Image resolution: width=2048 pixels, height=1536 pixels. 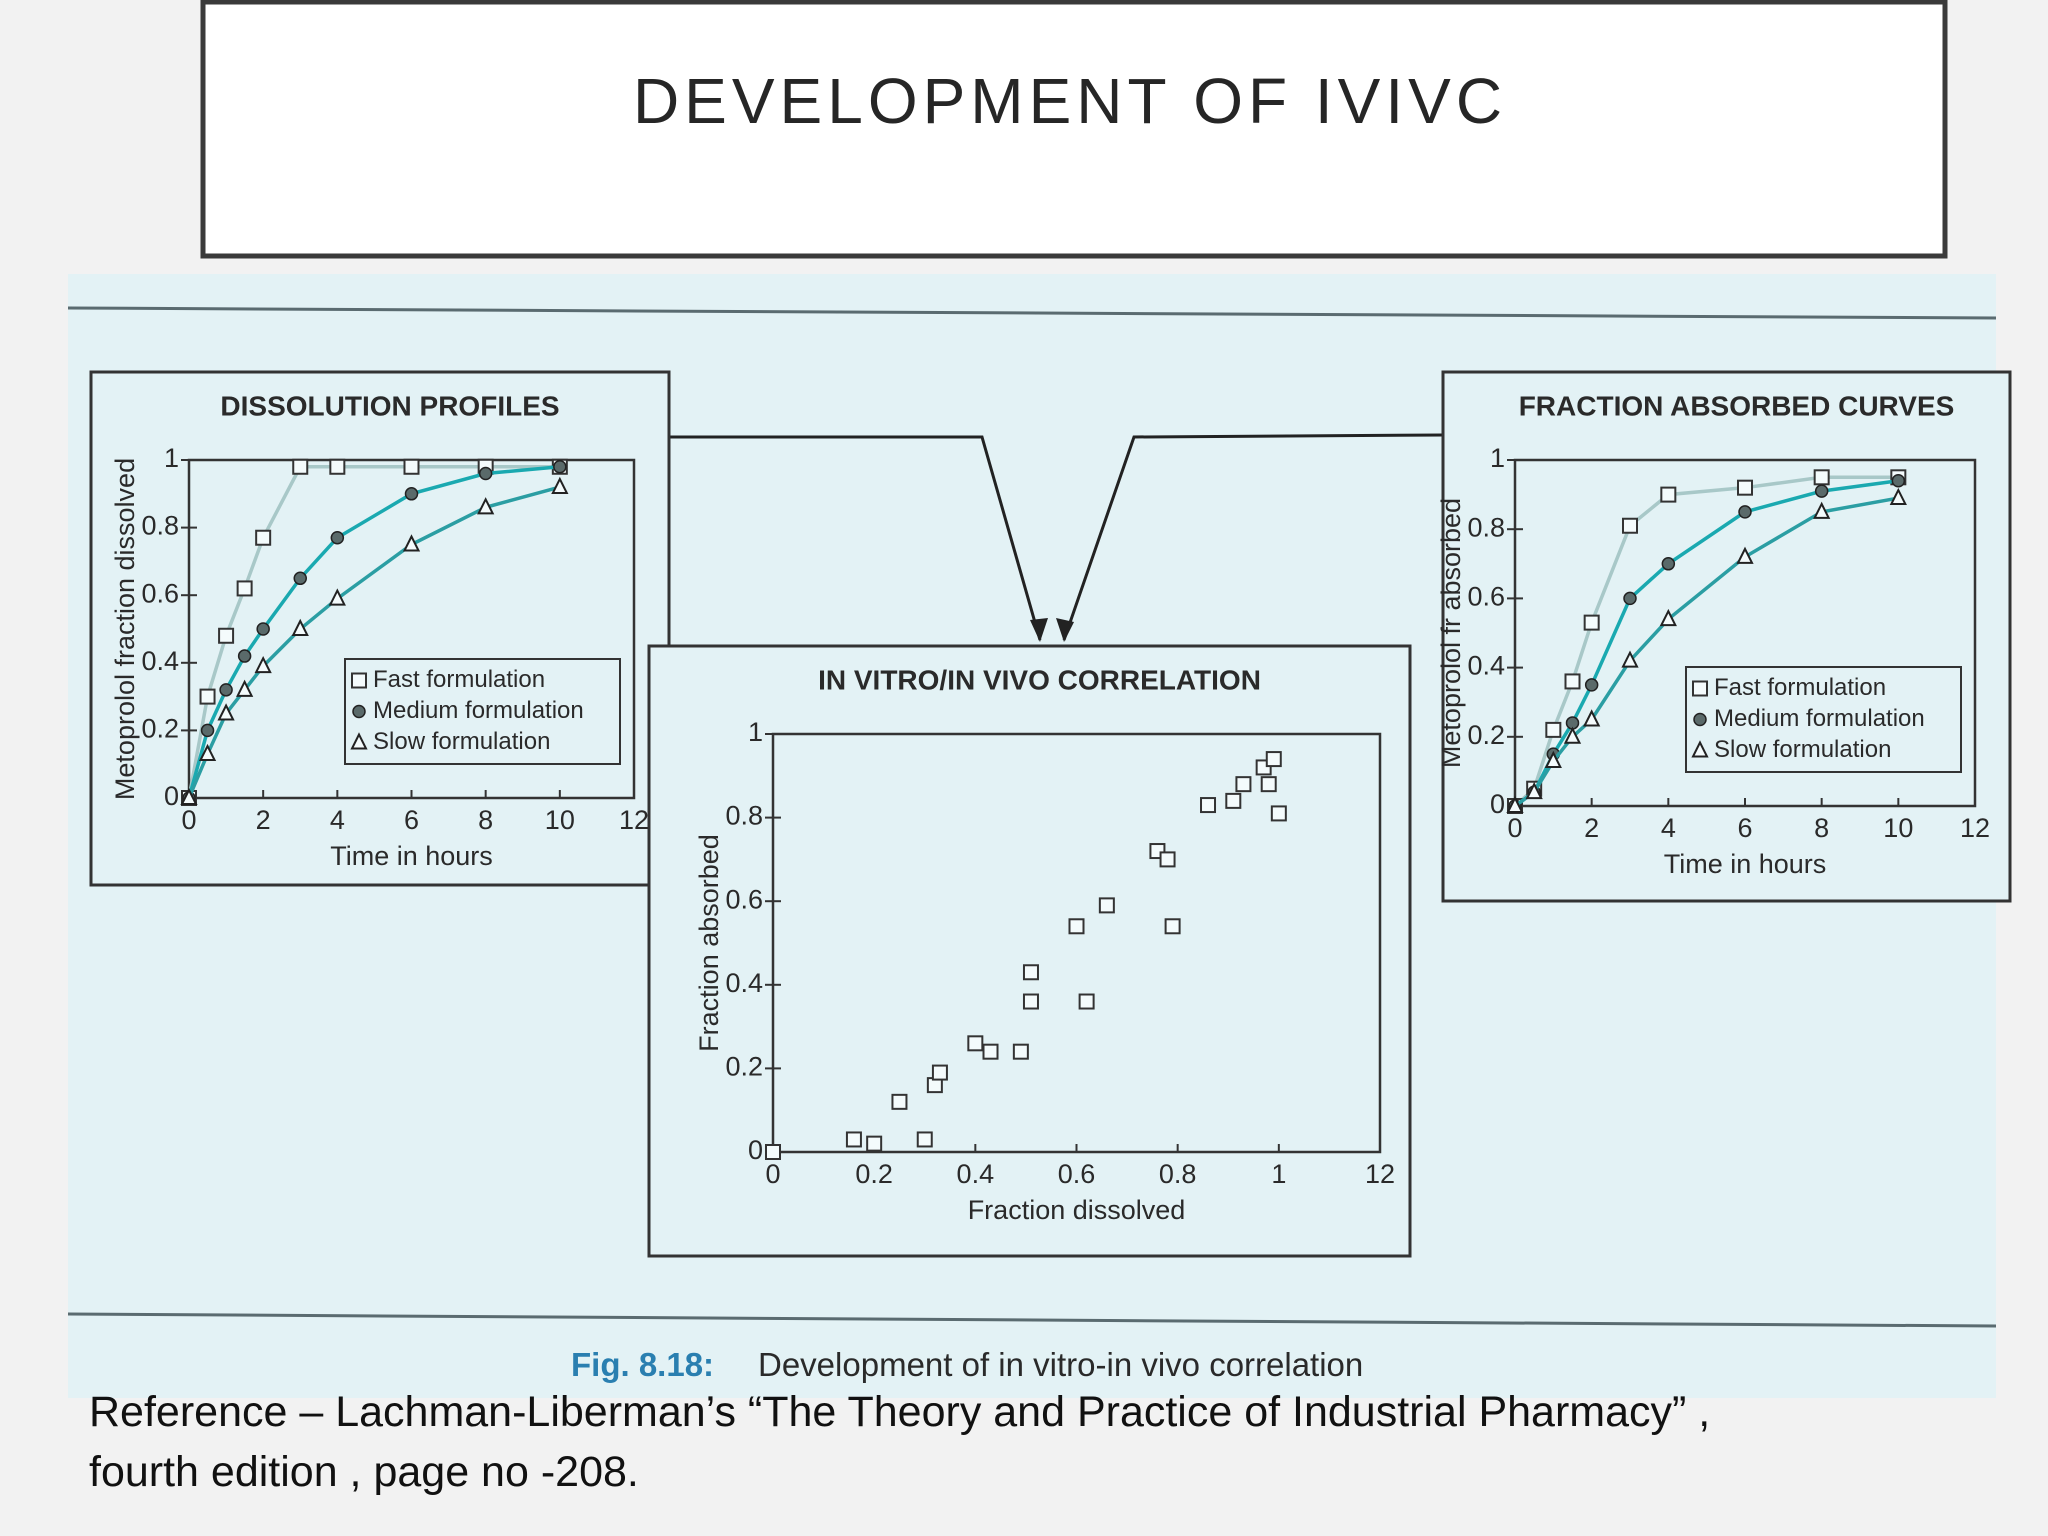 What do you see at coordinates (855, 538) in the screenshot?
I see `arrow` at bounding box center [855, 538].